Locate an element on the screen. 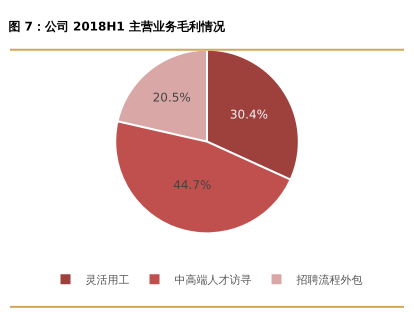  data-label: 30.4% is located at coordinates (249, 115).